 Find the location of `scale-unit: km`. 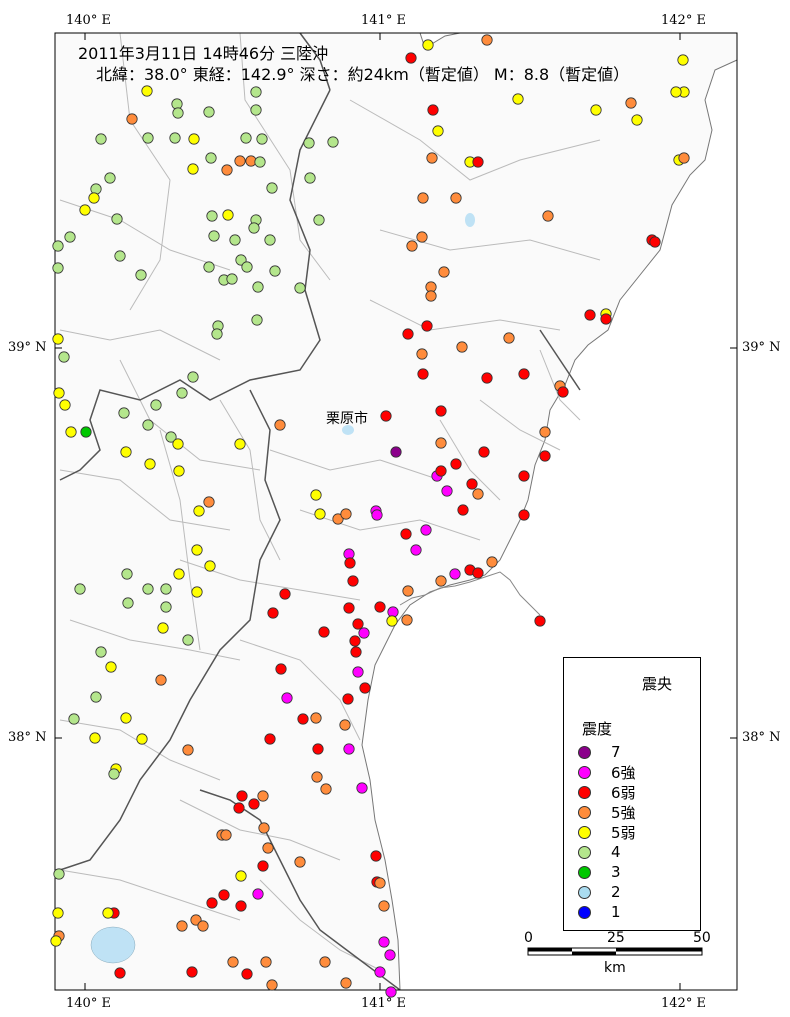

scale-unit: km is located at coordinates (615, 968).